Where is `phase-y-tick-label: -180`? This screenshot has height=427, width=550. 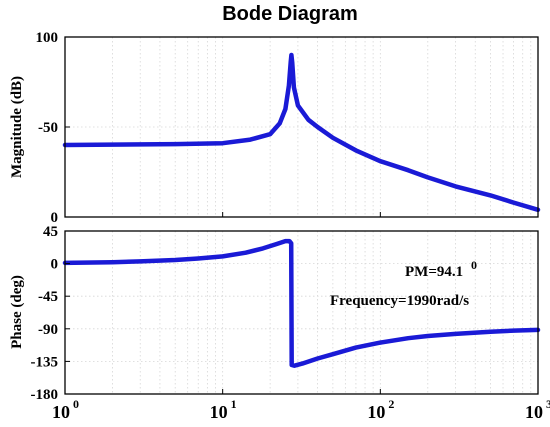
phase-y-tick-label: -180 is located at coordinates (45, 395).